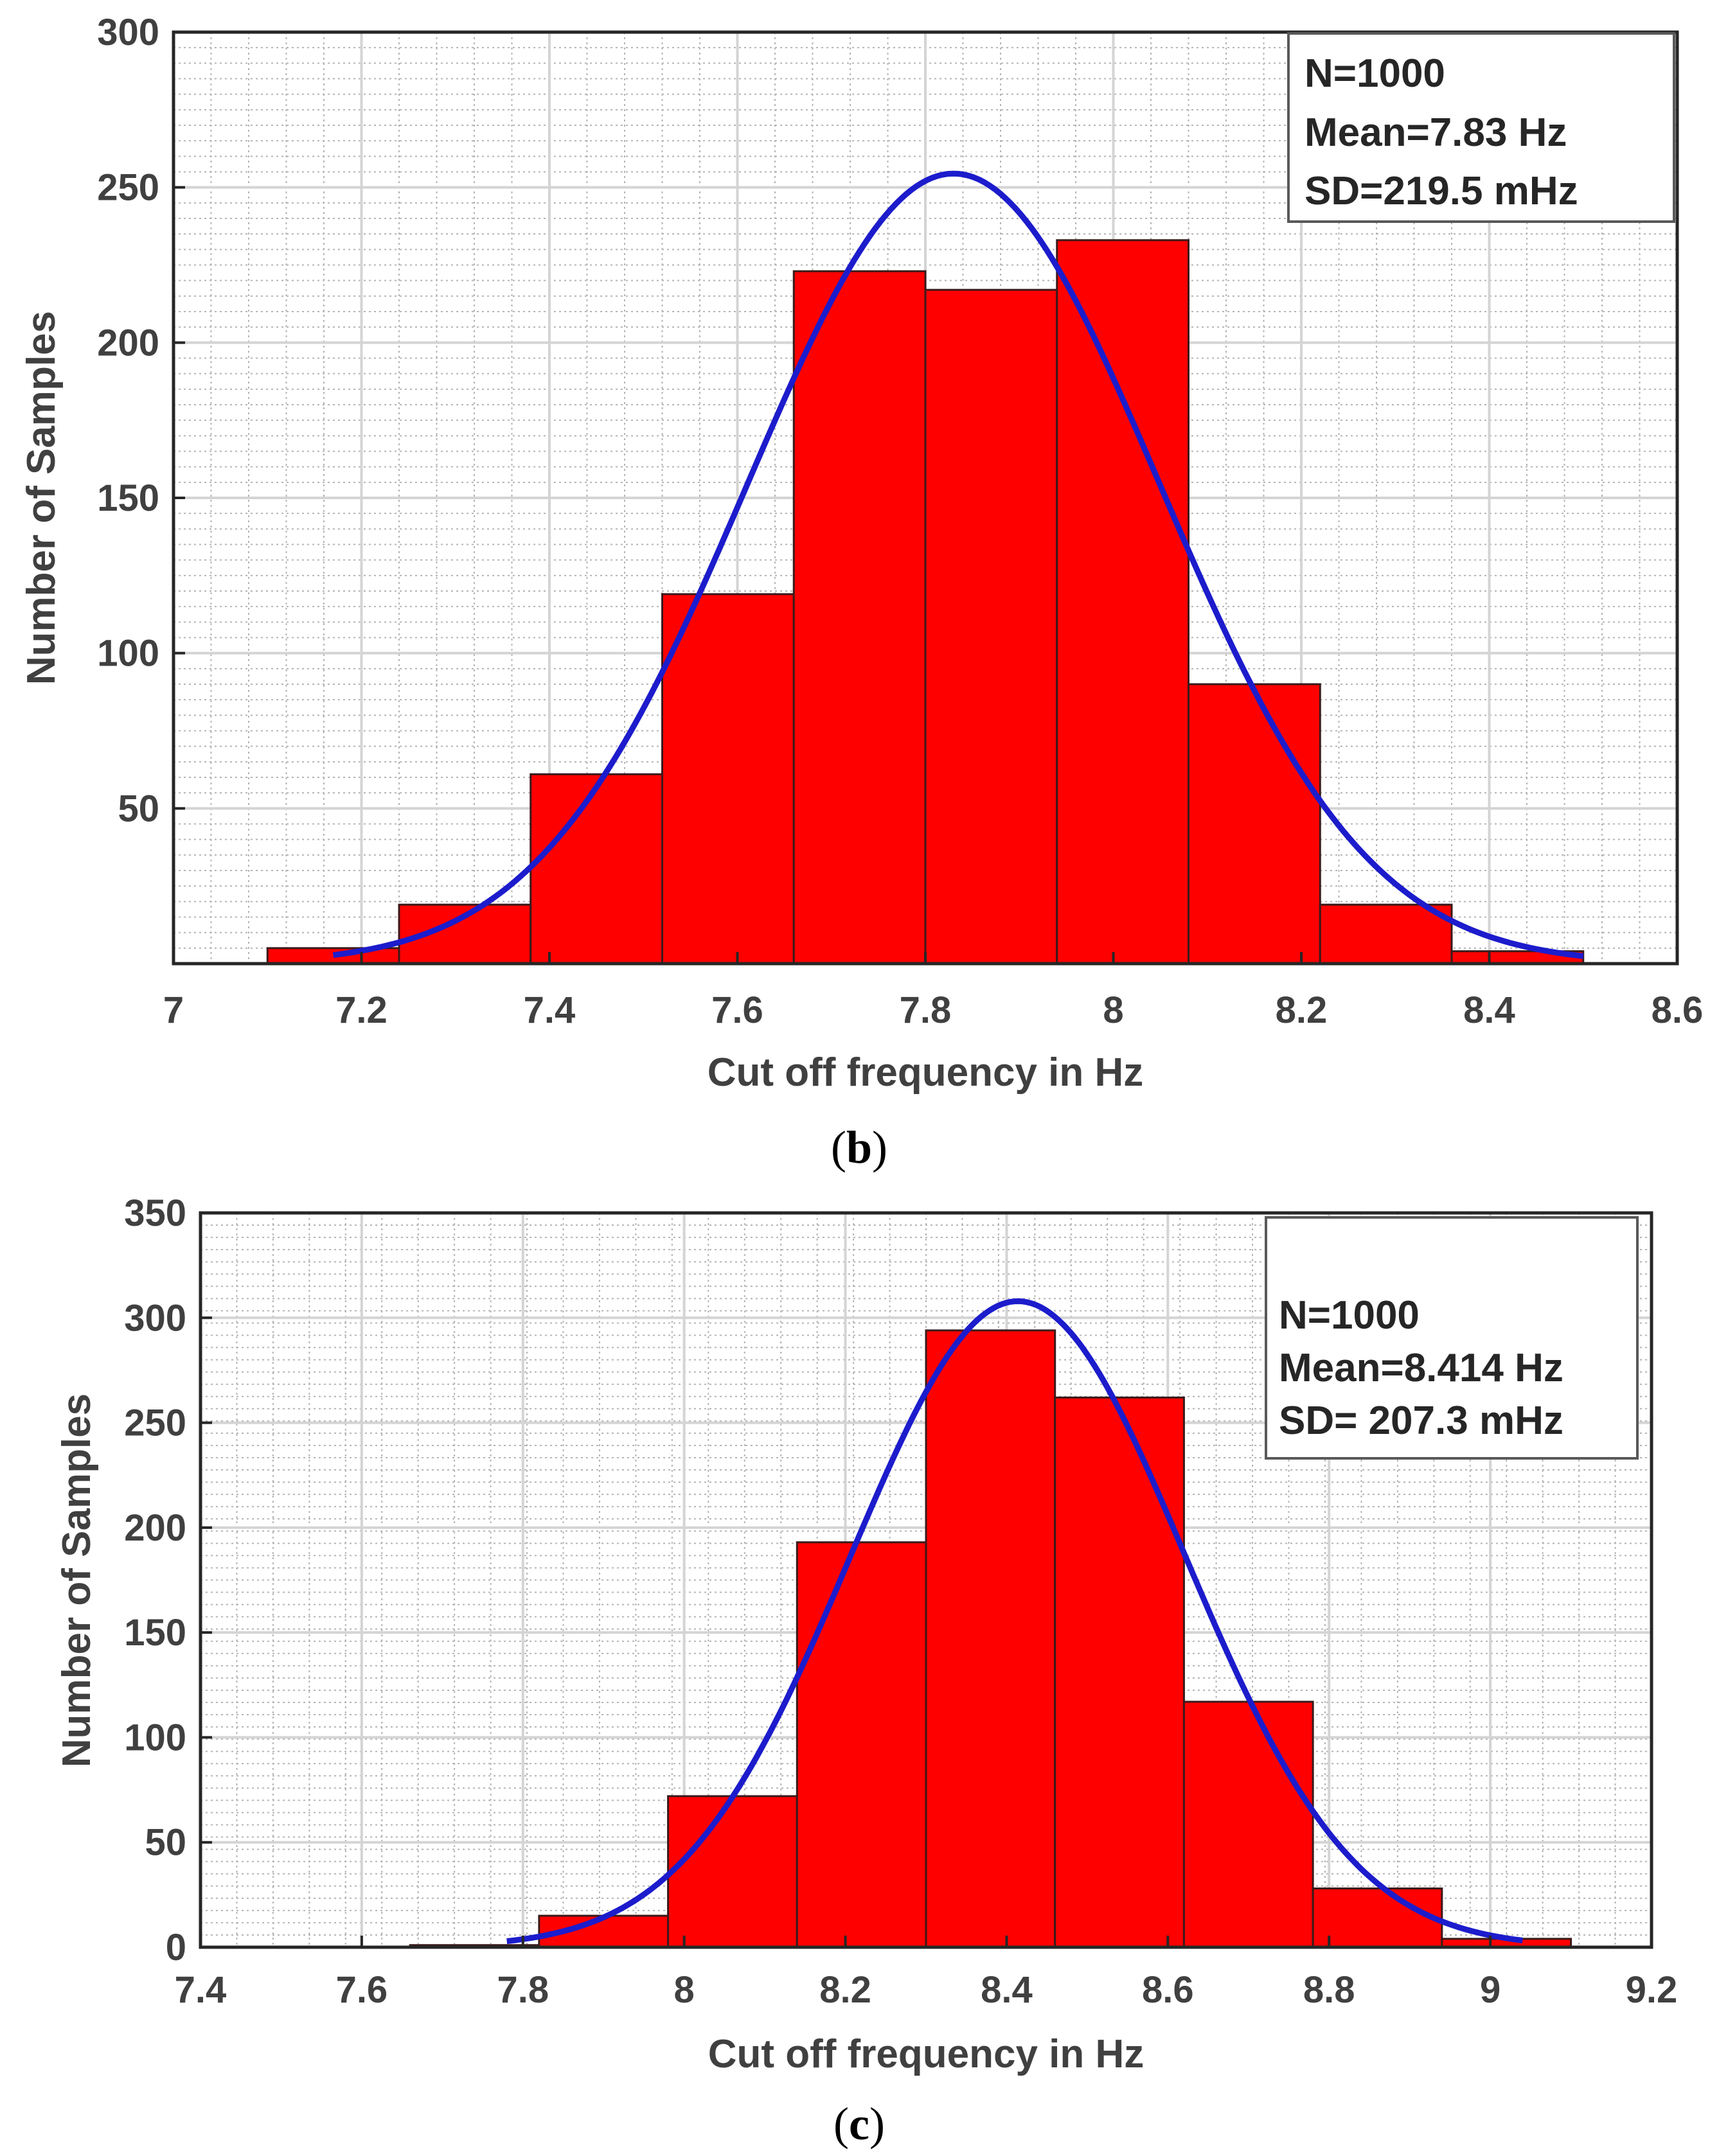 Image resolution: width=1719 pixels, height=2156 pixels. I want to click on c-y-tick-label: 150, so click(155, 1633).